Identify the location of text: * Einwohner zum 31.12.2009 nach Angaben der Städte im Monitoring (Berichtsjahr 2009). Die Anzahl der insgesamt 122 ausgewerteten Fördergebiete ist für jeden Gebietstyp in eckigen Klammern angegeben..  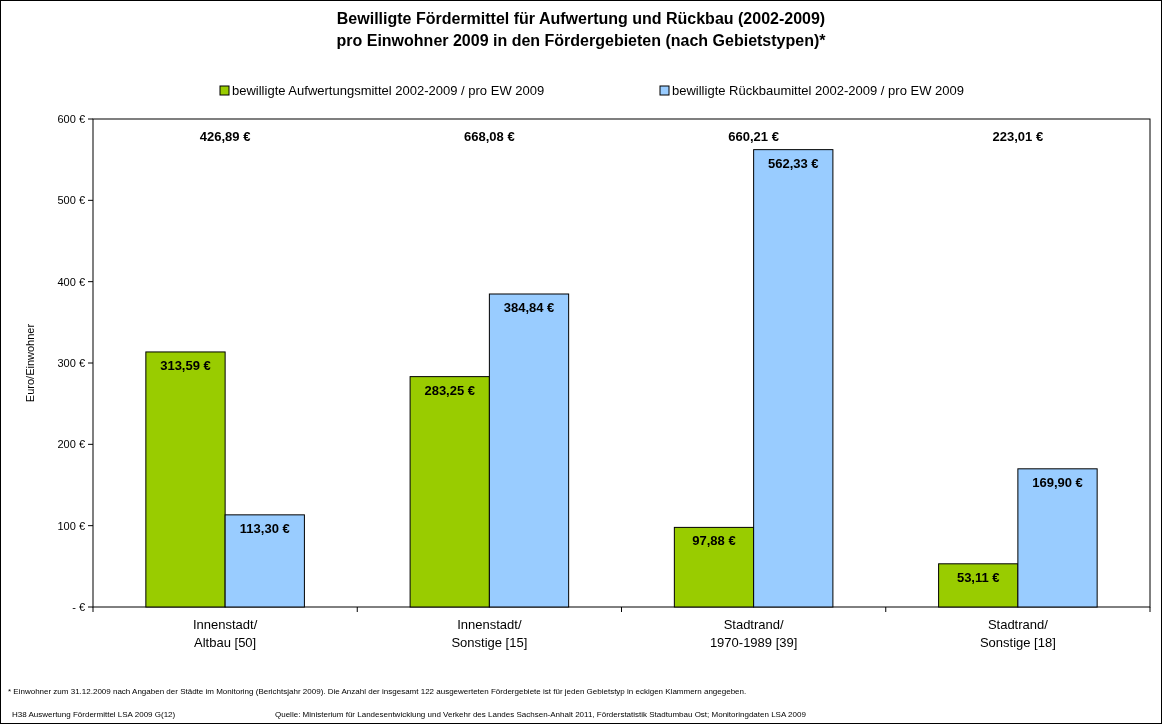
(377, 691).